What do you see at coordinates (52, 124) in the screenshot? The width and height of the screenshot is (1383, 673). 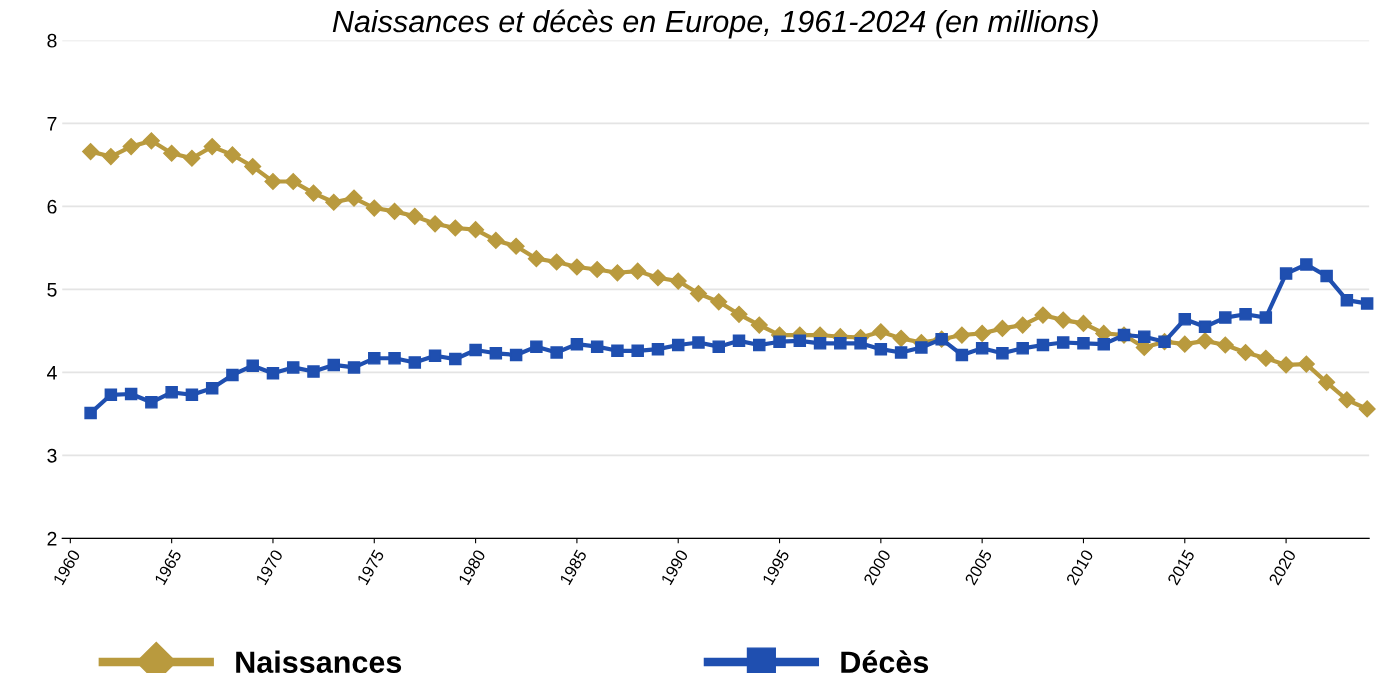 I see `y-tick-label: 7` at bounding box center [52, 124].